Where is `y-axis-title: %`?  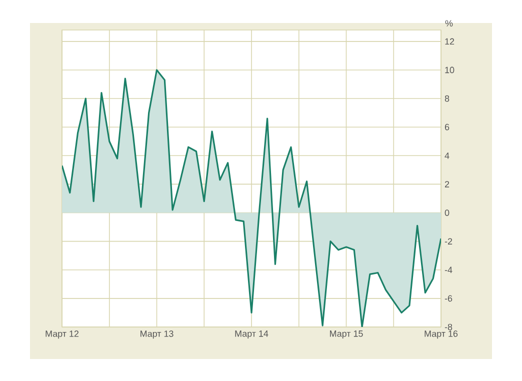
y-axis-title: % is located at coordinates (449, 23).